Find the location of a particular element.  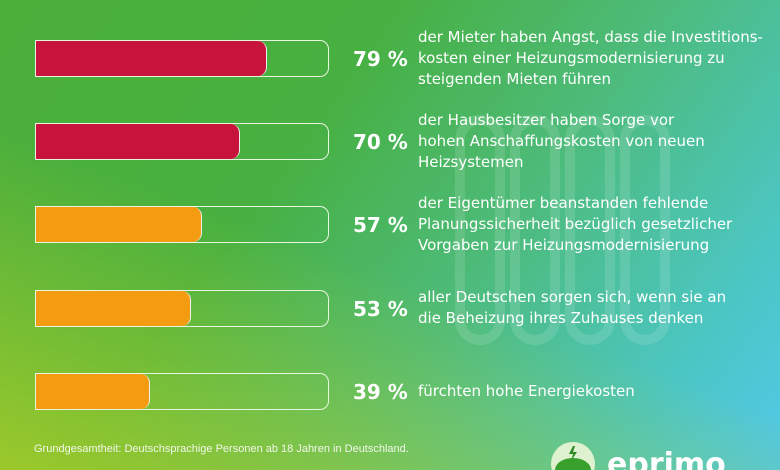

value-label: 79 % is located at coordinates (380, 59).